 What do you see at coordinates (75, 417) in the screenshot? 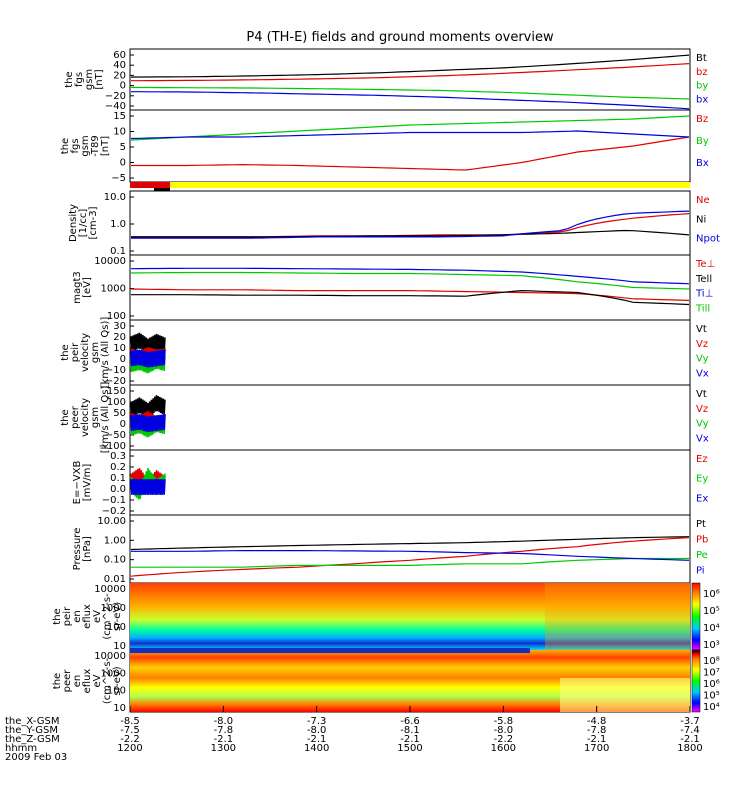
I see `y-axis-label-line: peer` at bounding box center [75, 417].